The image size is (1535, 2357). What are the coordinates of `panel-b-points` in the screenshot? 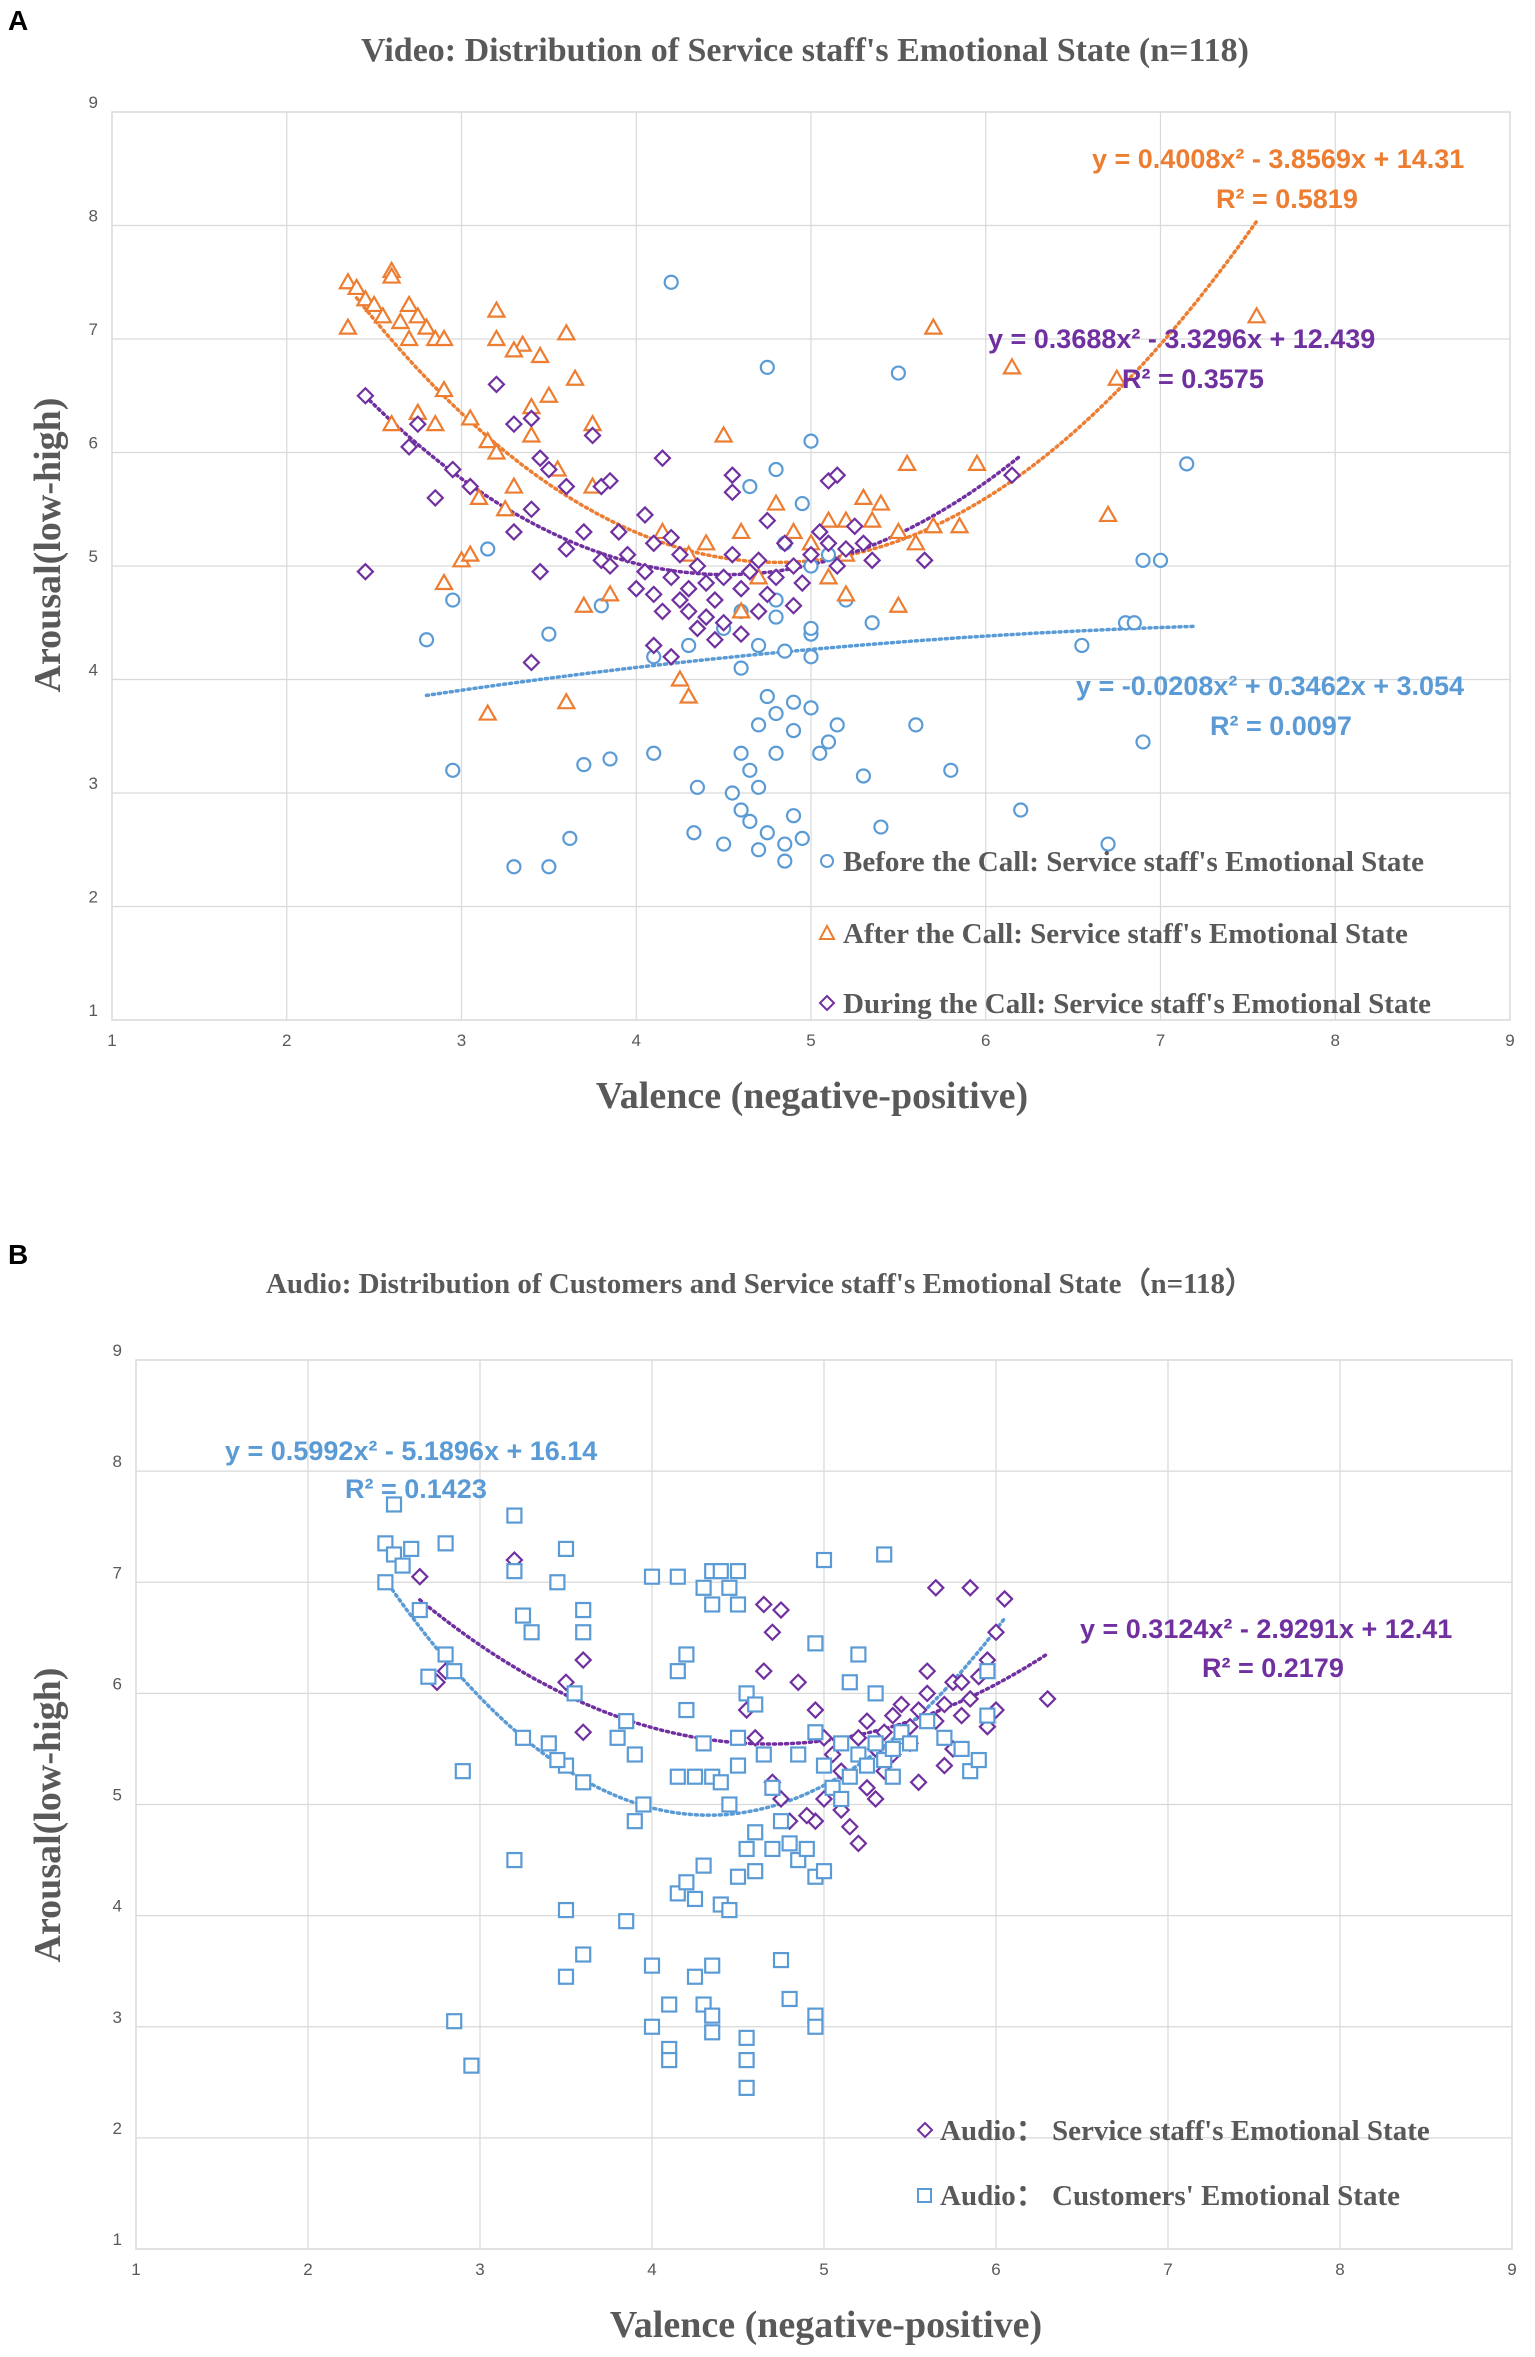 It's located at (717, 1796).